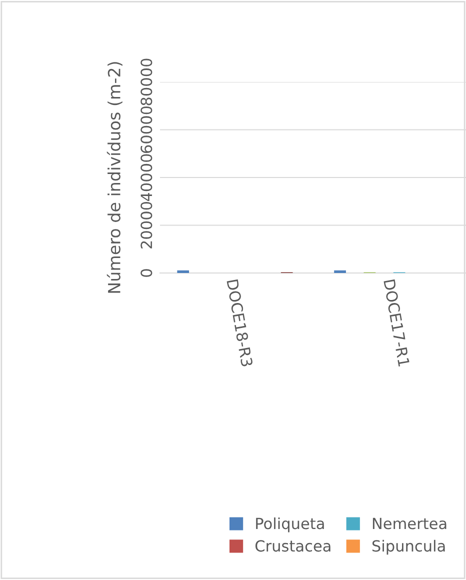  What do you see at coordinates (408, 547) in the screenshot?
I see `legend-label: Sipuncula` at bounding box center [408, 547].